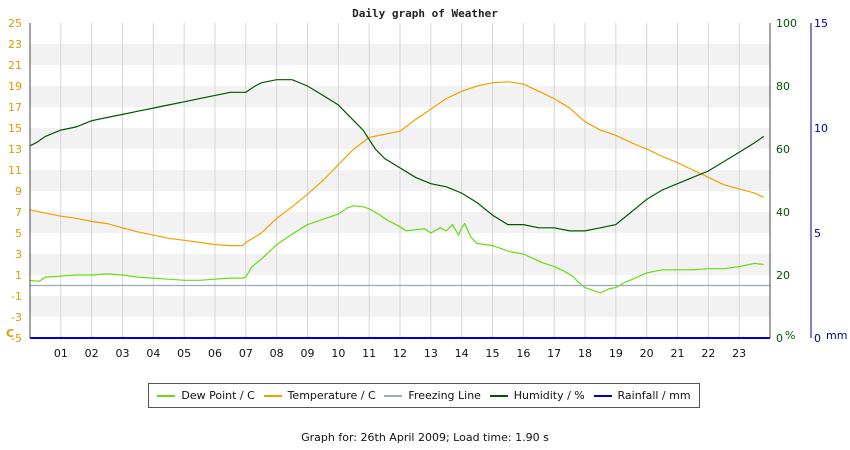 This screenshot has width=850, height=450. I want to click on rainfall-axis-ticks: 15 10 5 0, so click(821, 181).